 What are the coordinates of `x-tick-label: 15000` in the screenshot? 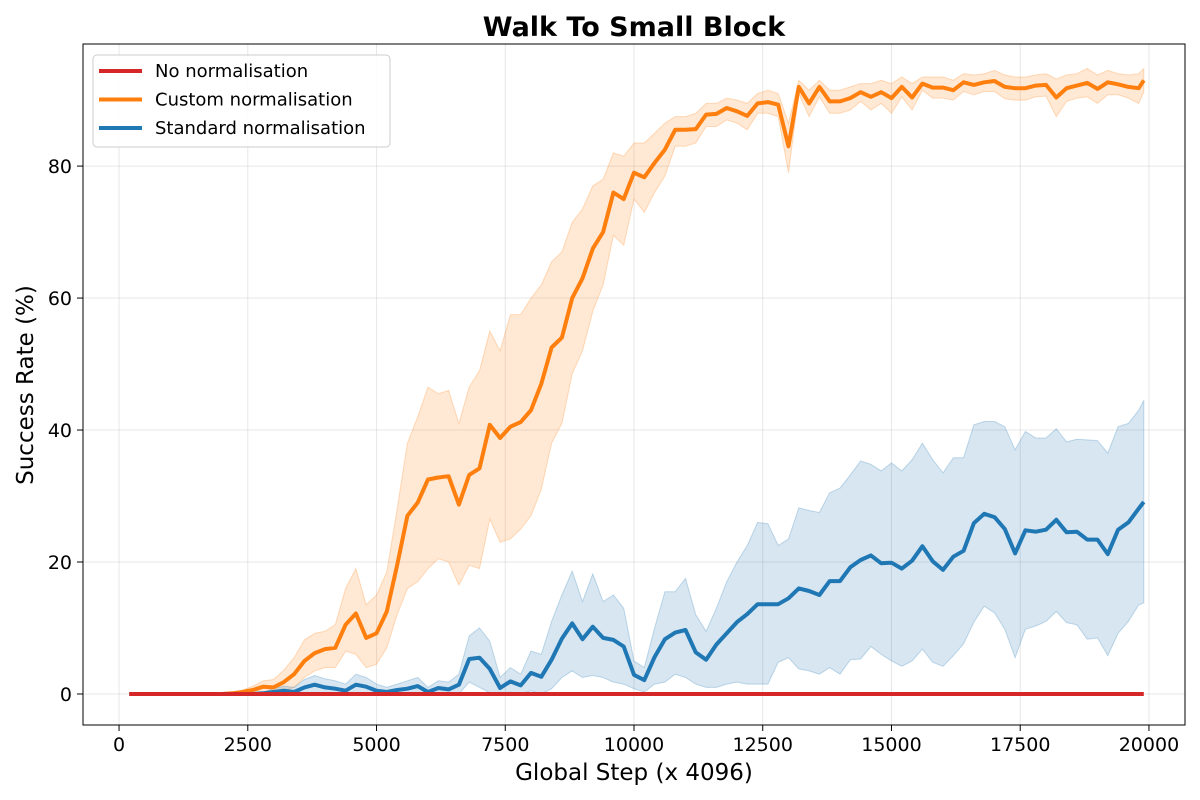 It's located at (891, 745).